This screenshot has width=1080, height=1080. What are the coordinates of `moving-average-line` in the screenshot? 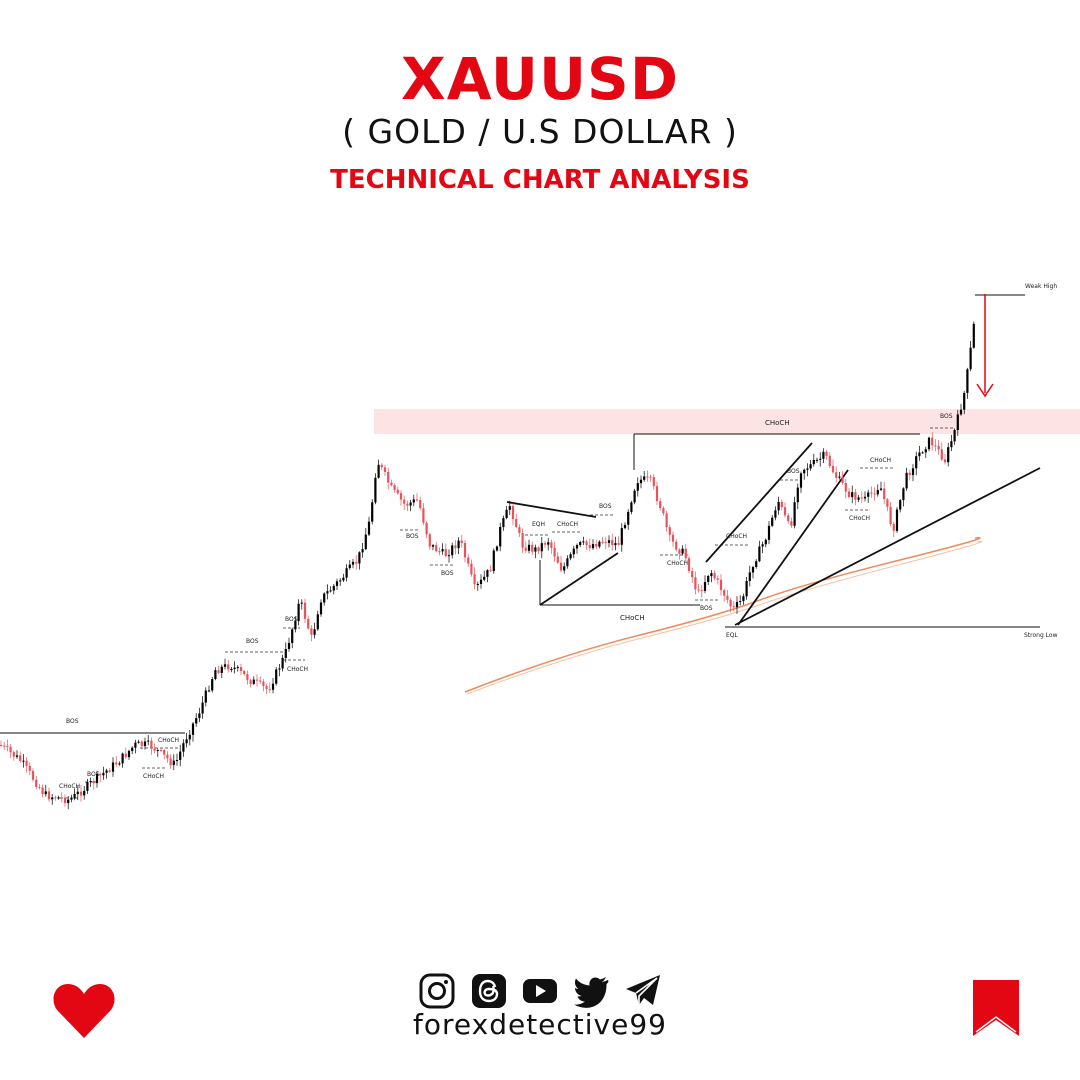 It's located at (724, 618).